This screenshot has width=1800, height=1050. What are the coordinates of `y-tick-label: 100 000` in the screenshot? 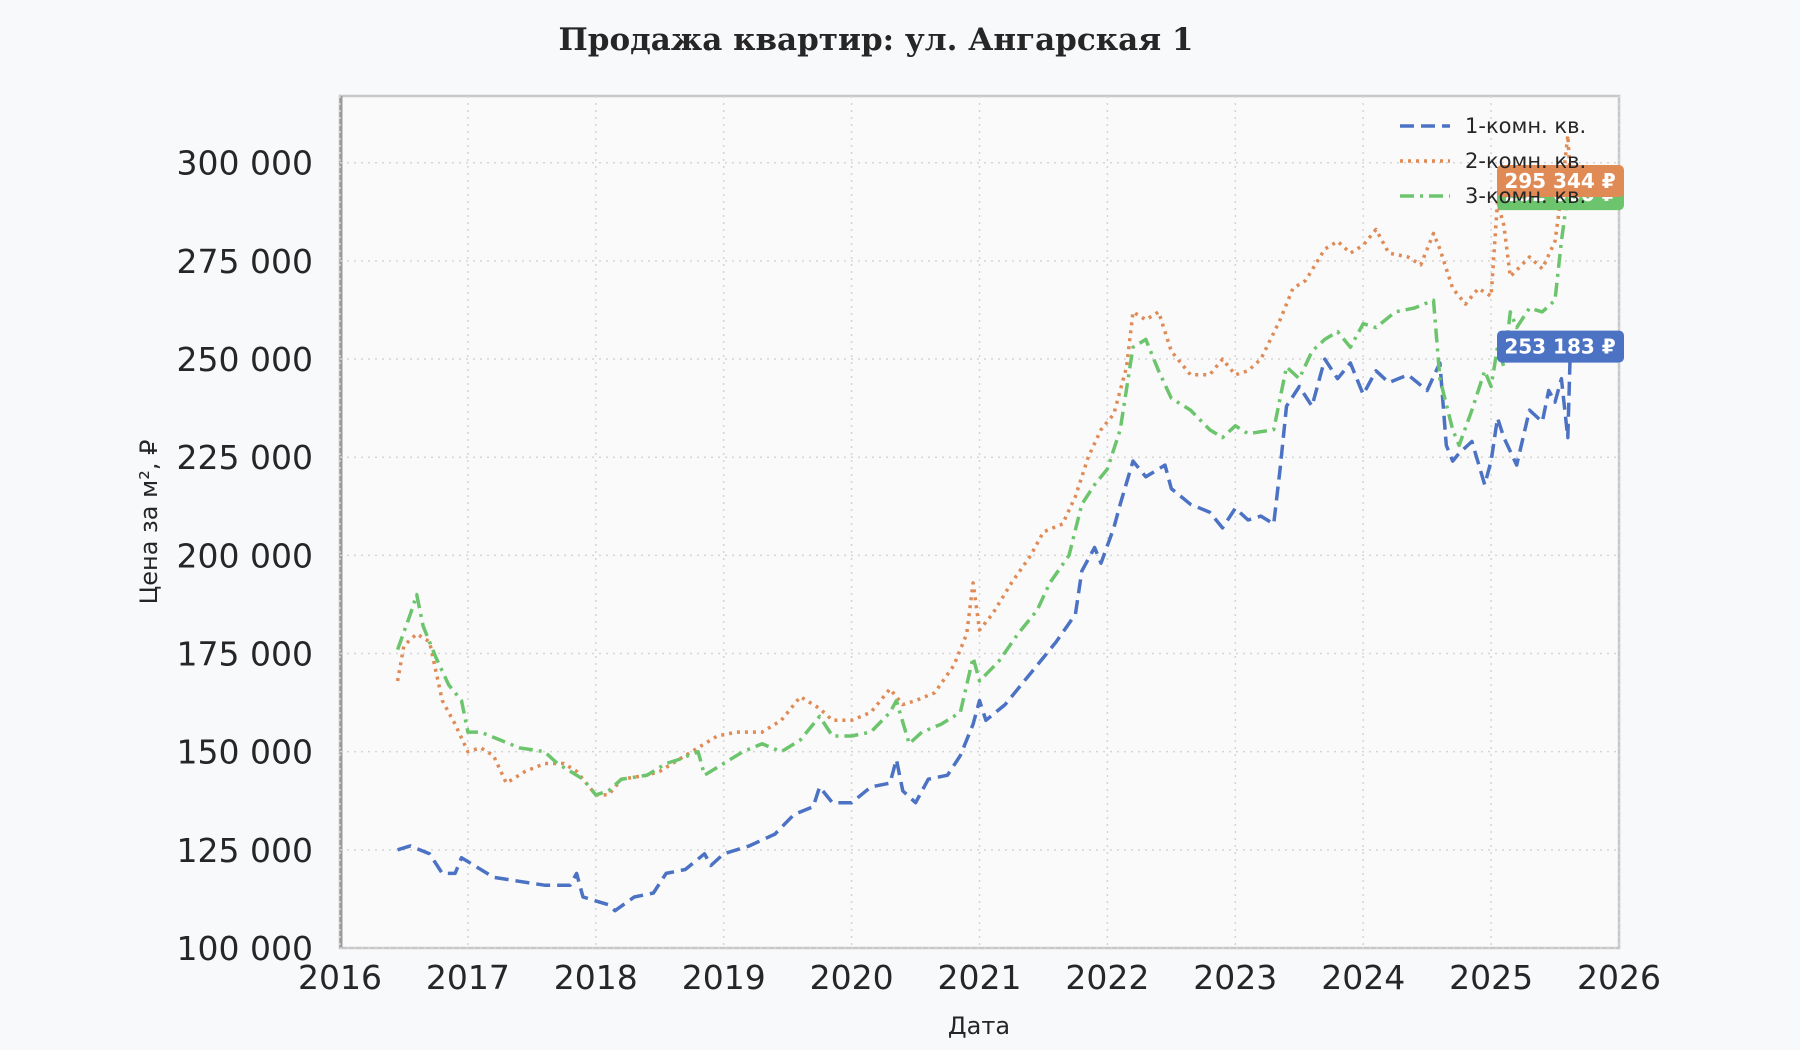 It's located at (245, 948).